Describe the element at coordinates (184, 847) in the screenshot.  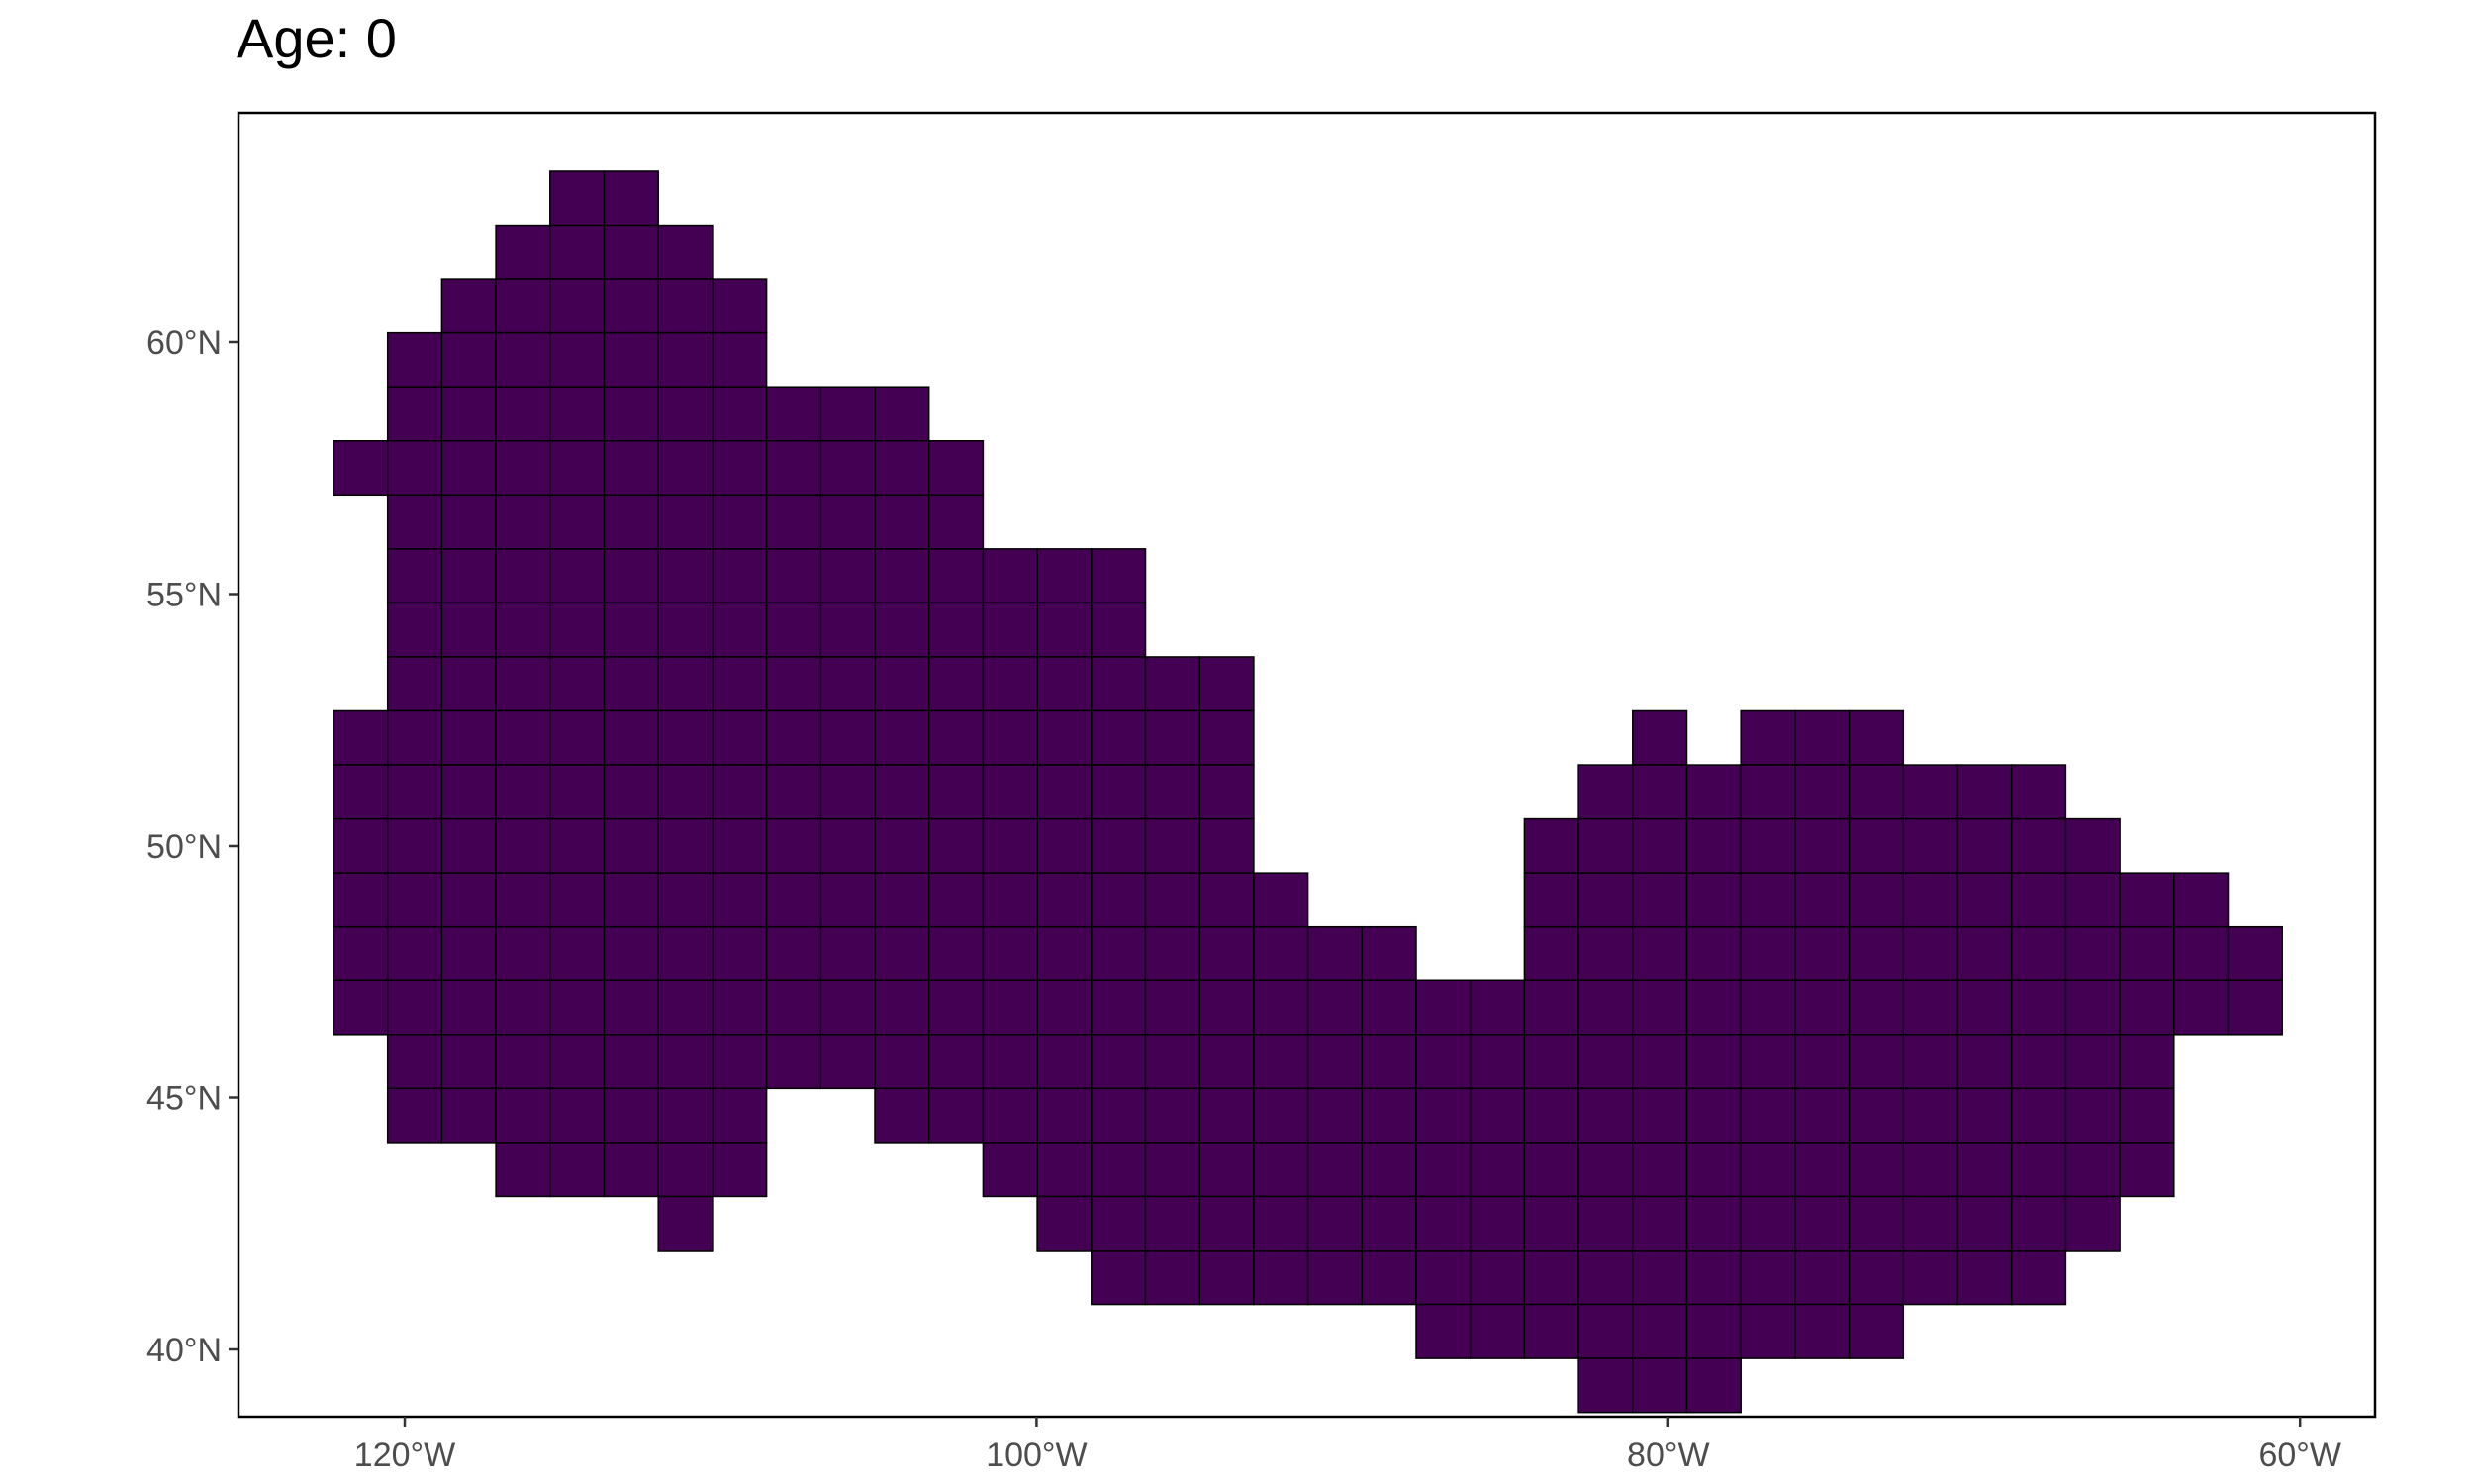
I see `y-tick-label: 50°N` at that location.